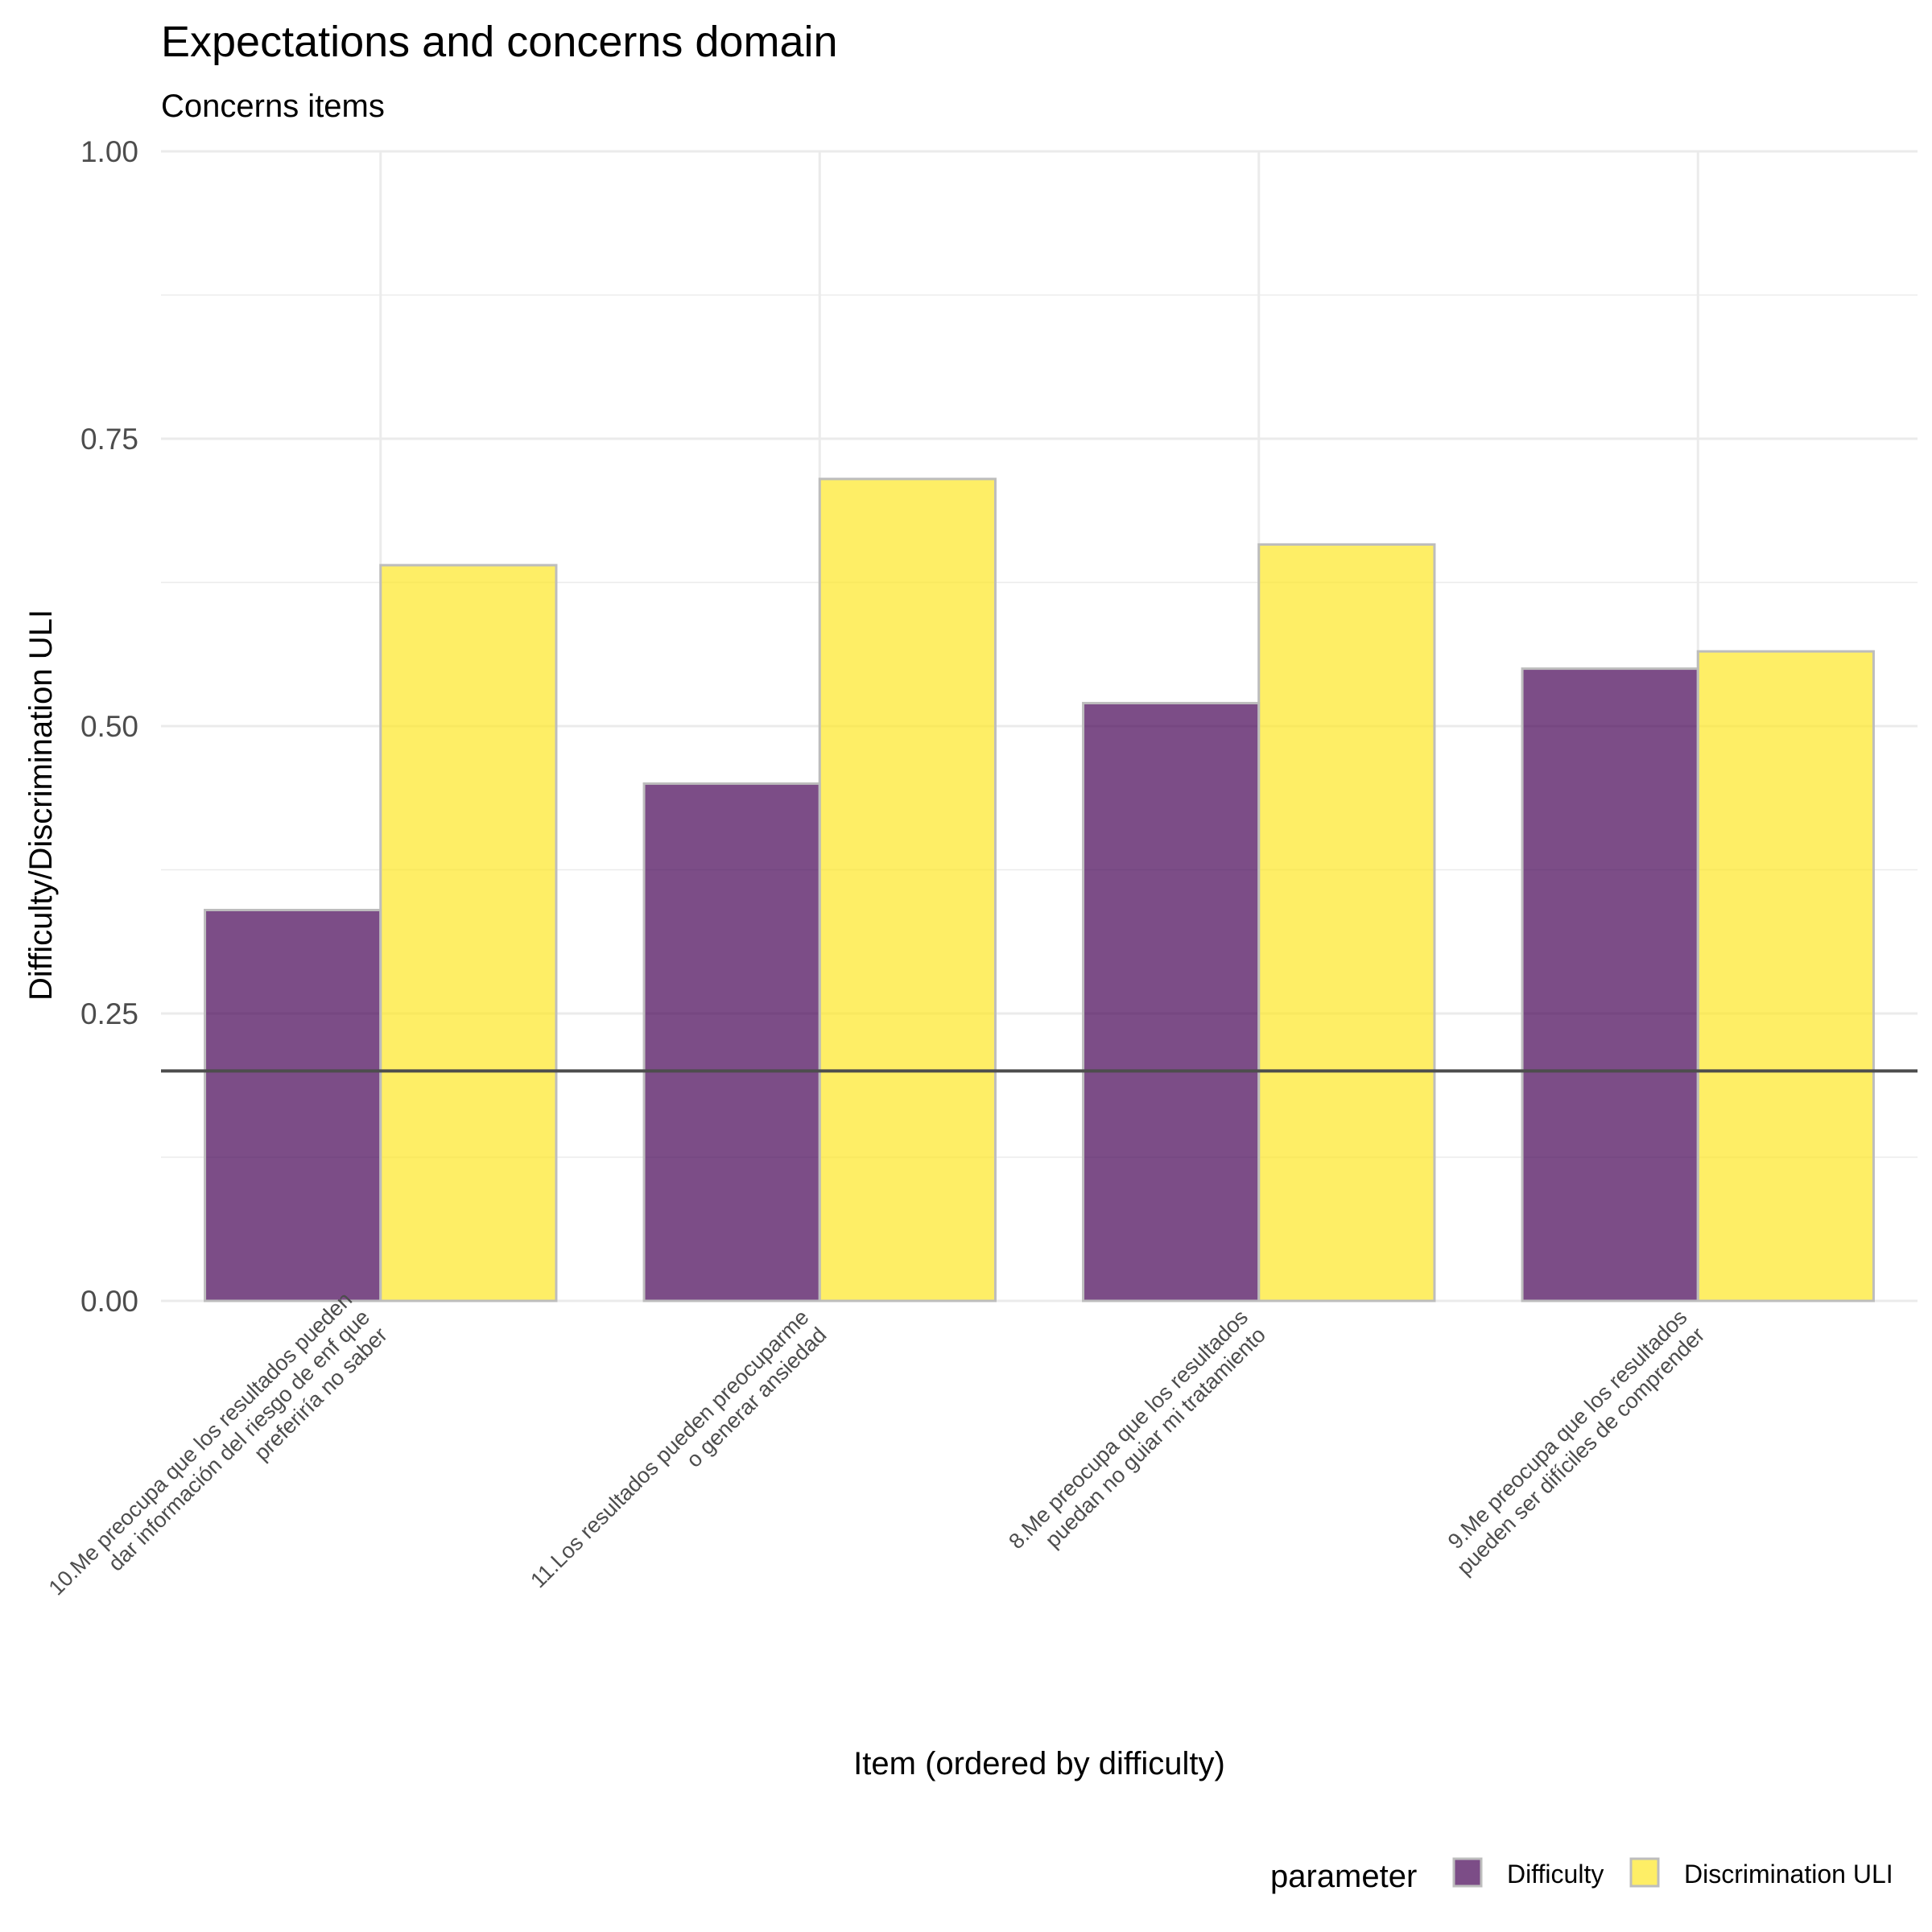 The height and width of the screenshot is (1932, 1932). What do you see at coordinates (239, 1440) in the screenshot?
I see `x-tick-label-line: dar información del riesgo de enf que` at bounding box center [239, 1440].